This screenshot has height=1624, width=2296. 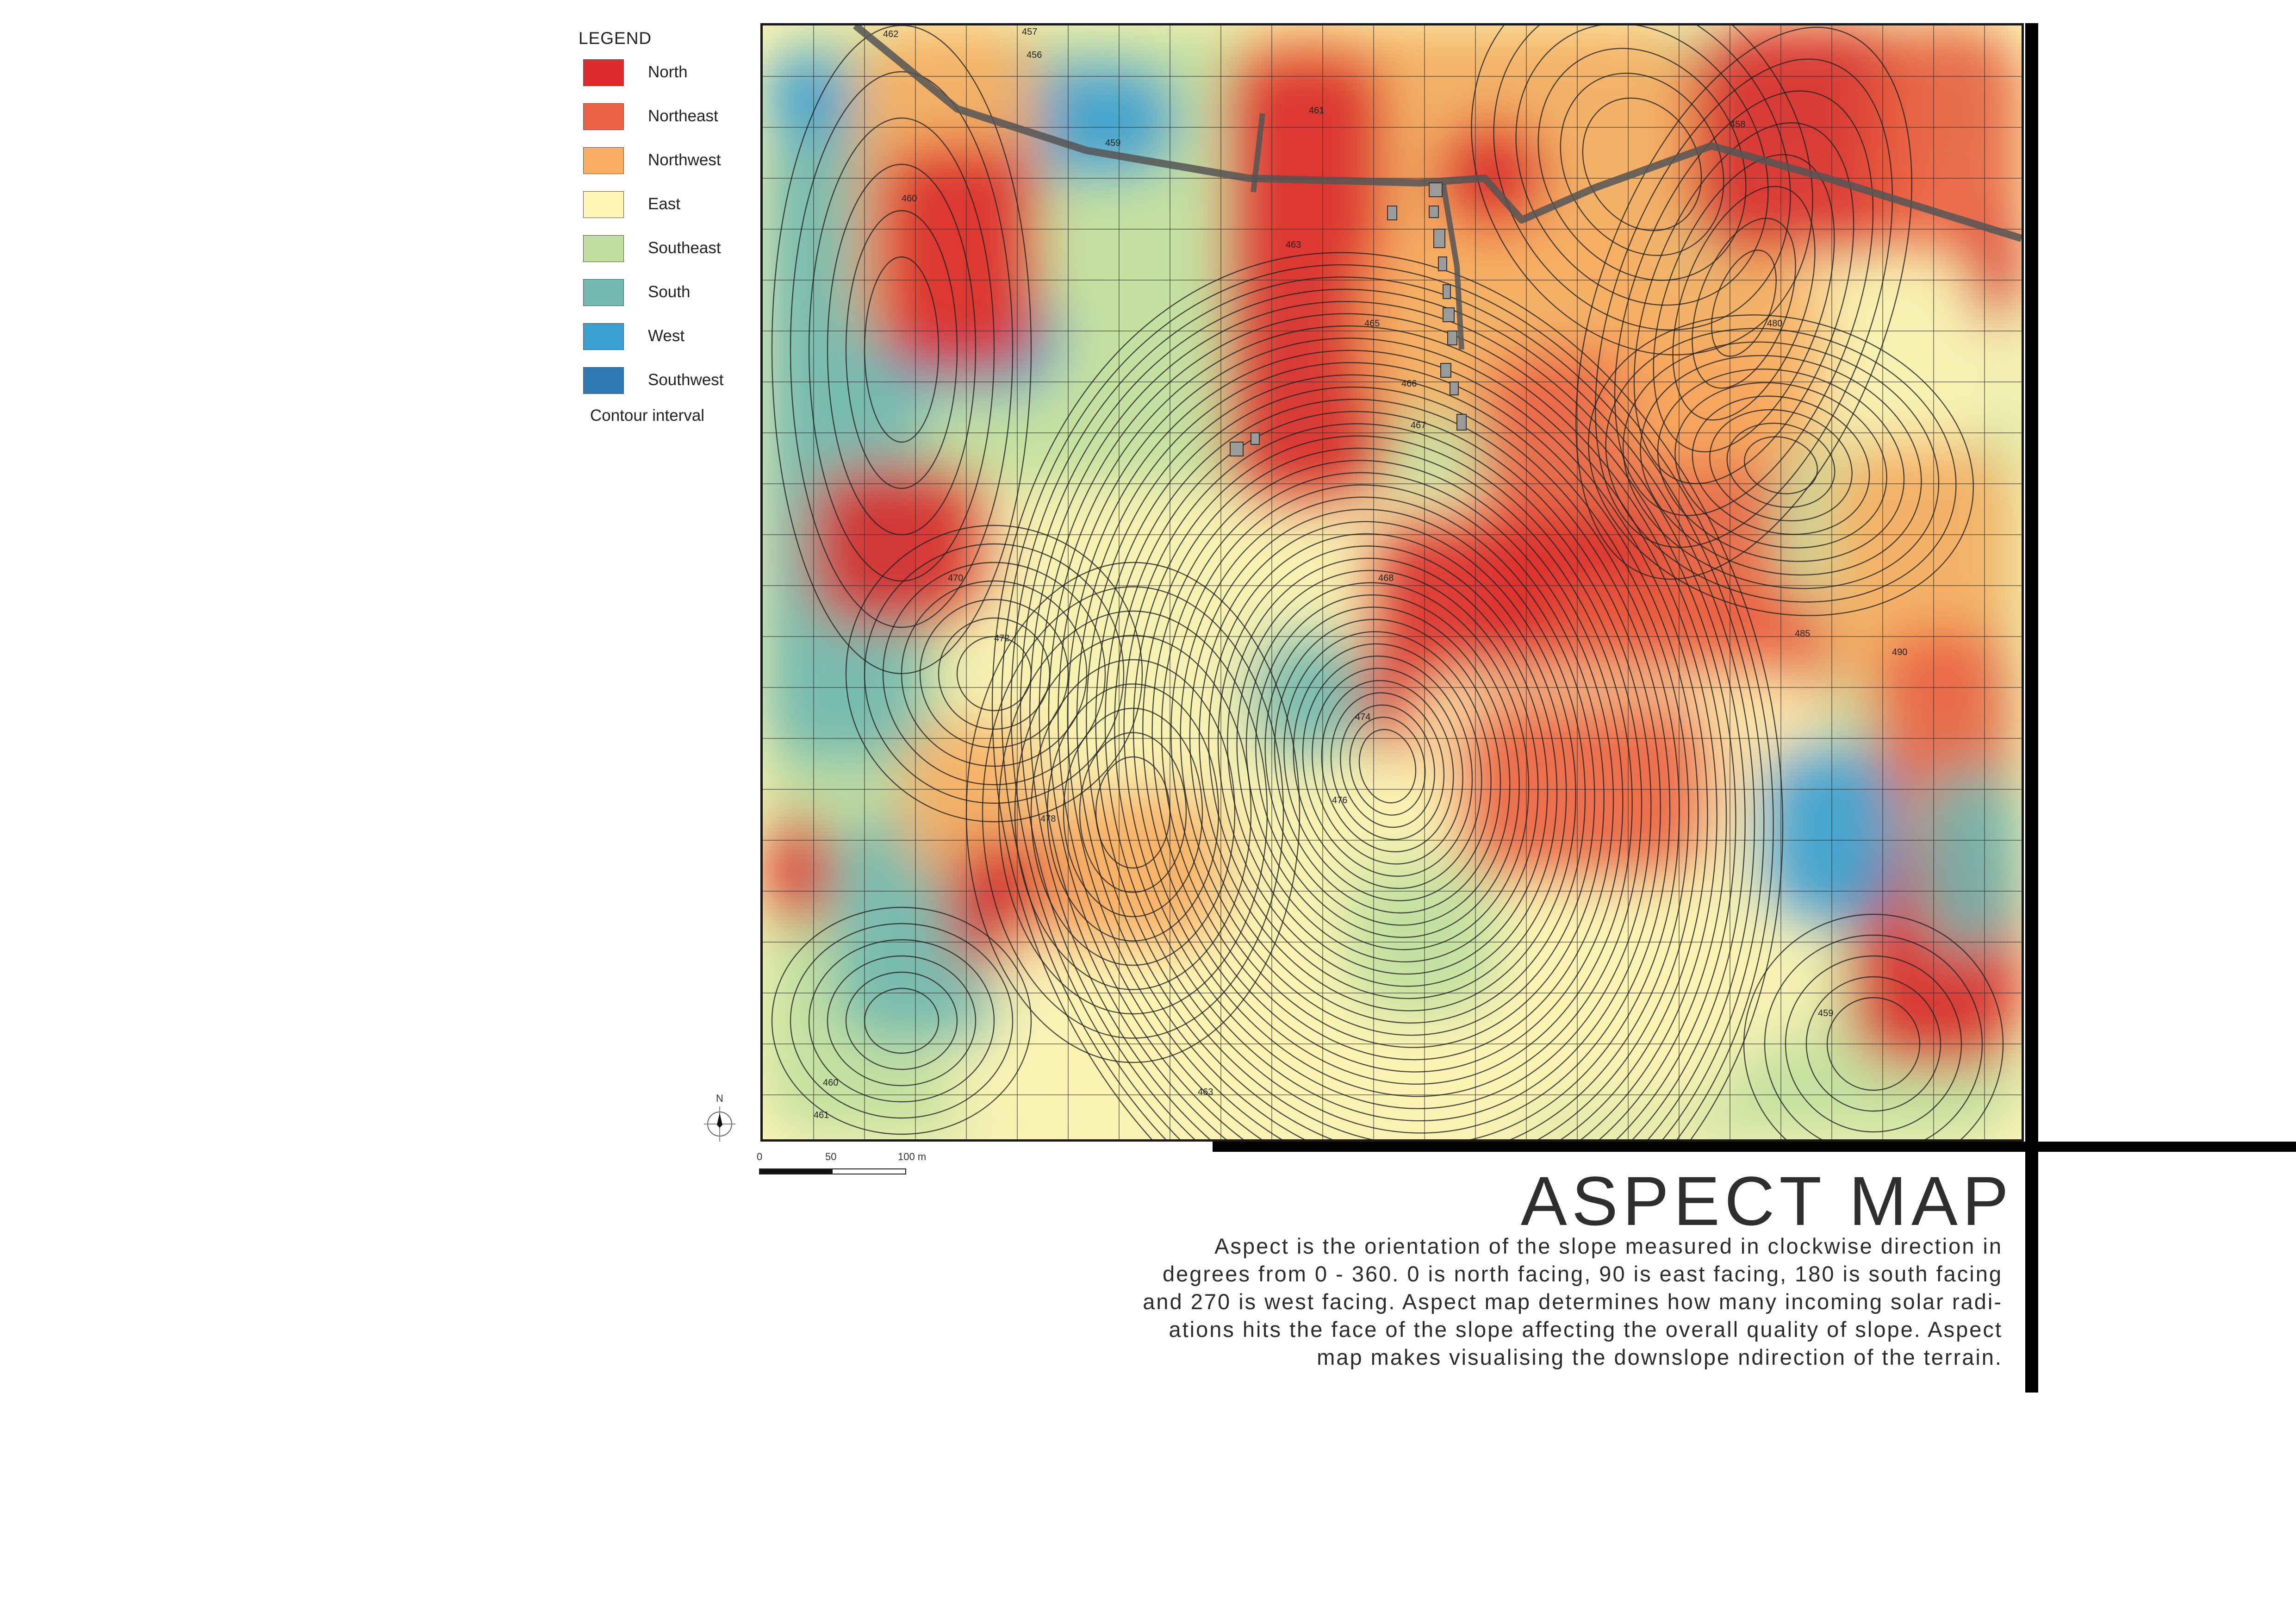 What do you see at coordinates (719, 1124) in the screenshot?
I see `north-arrow-icon` at bounding box center [719, 1124].